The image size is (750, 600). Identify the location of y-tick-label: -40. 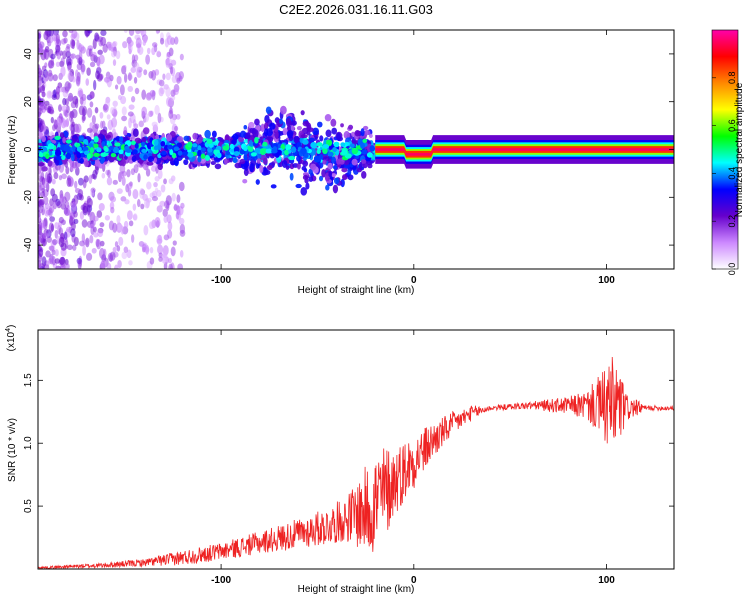
(28, 244).